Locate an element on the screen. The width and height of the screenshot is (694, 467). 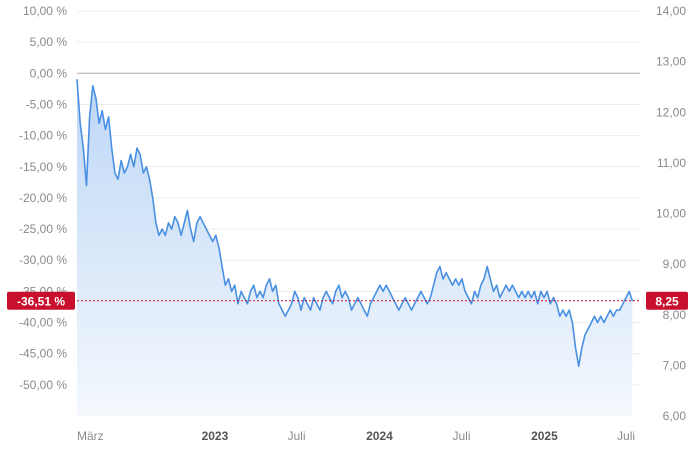
left-tick-label: -50,00 % is located at coordinates (43, 385).